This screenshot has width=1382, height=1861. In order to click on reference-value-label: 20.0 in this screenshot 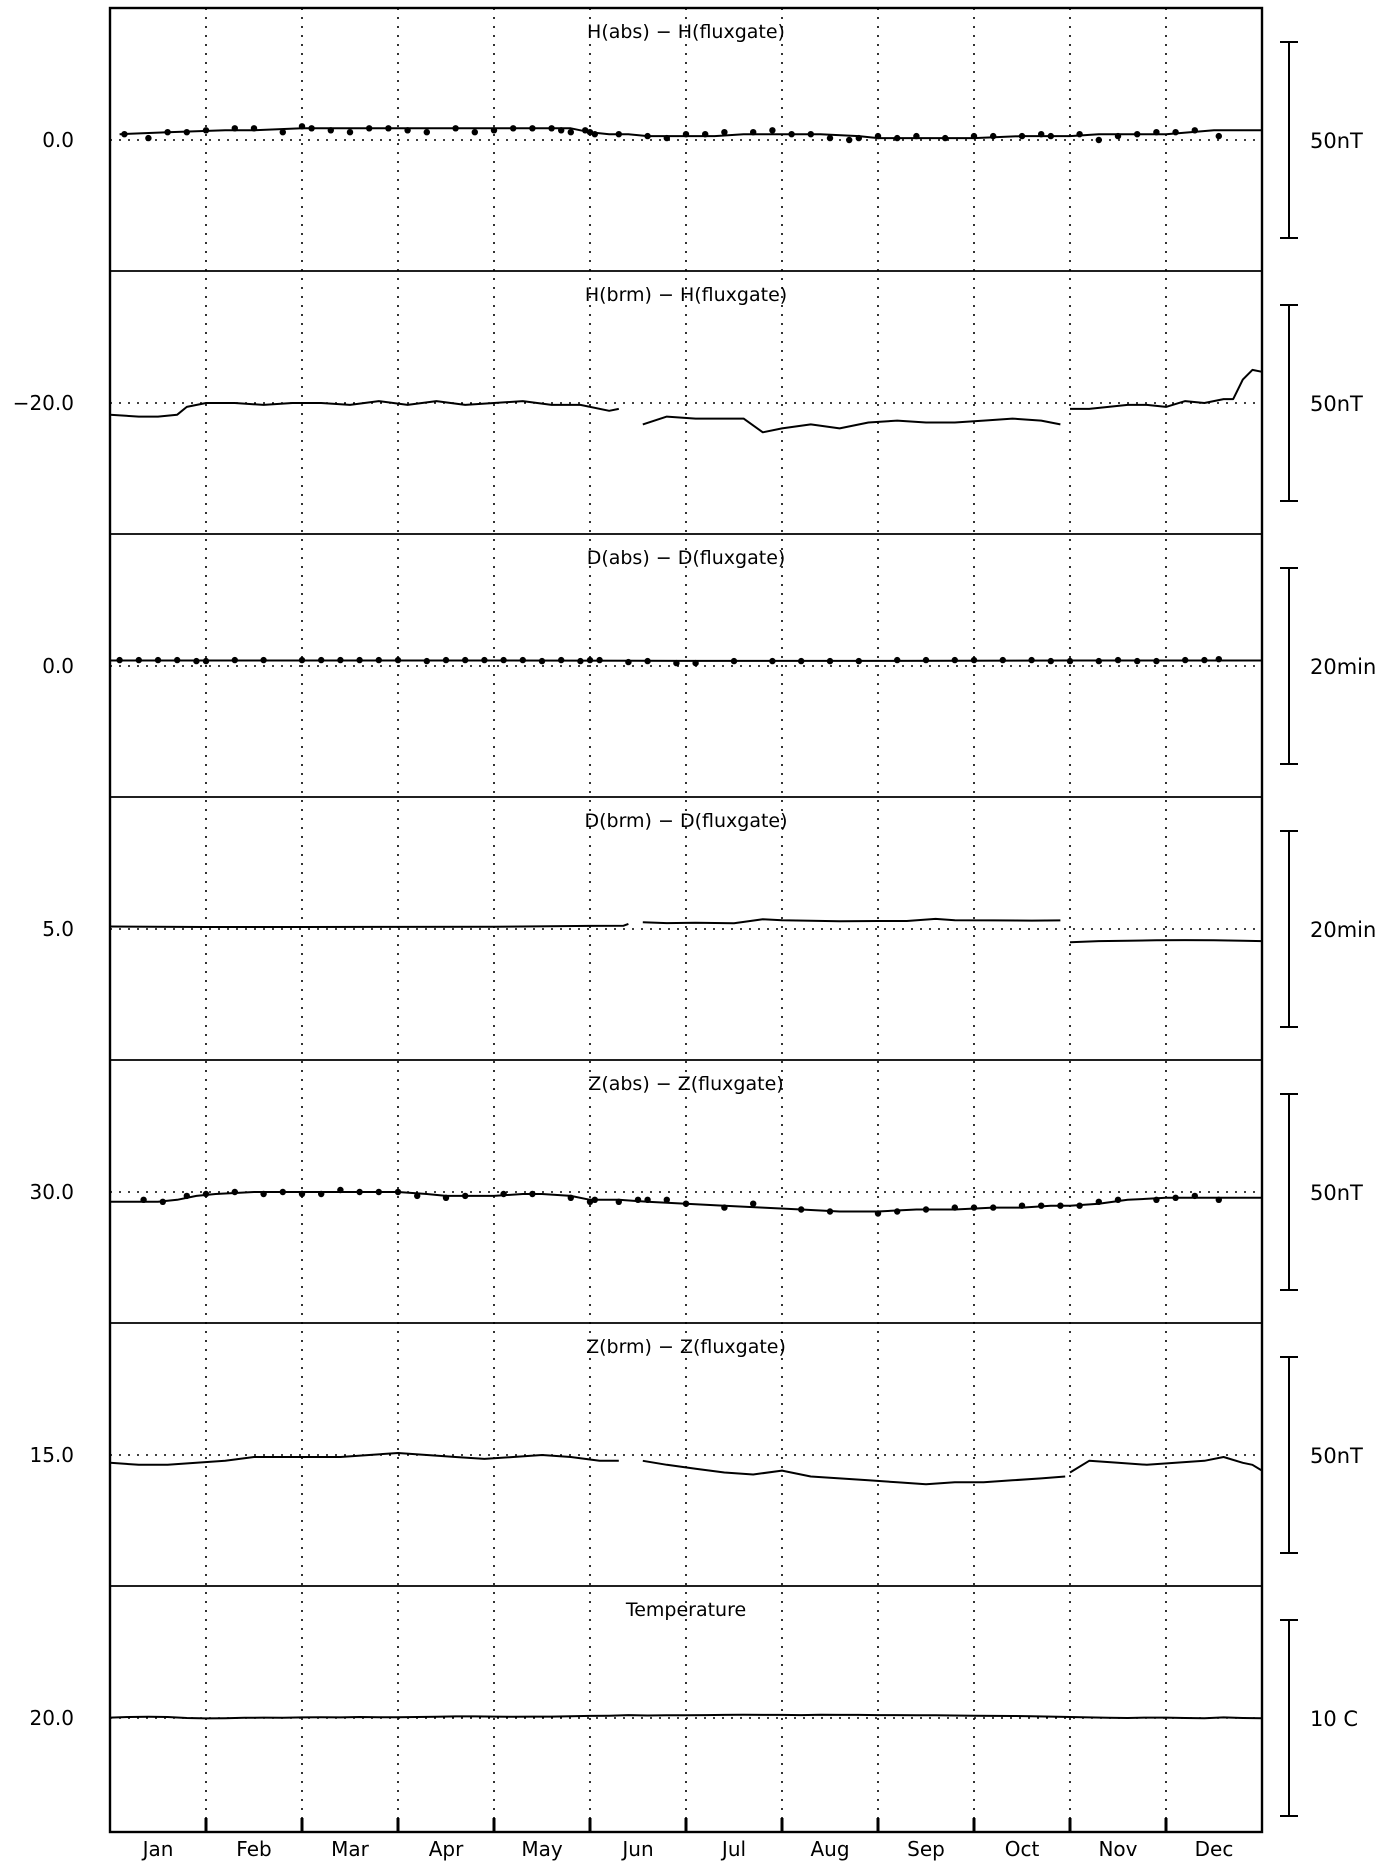, I will do `click(51, 1718)`.